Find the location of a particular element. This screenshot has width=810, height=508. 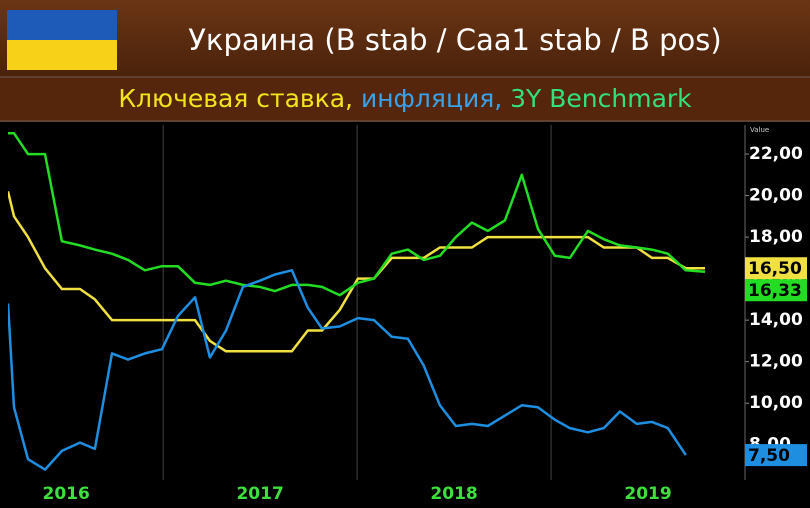

subtitle-part: 3Y Benchmark is located at coordinates (601, 98).